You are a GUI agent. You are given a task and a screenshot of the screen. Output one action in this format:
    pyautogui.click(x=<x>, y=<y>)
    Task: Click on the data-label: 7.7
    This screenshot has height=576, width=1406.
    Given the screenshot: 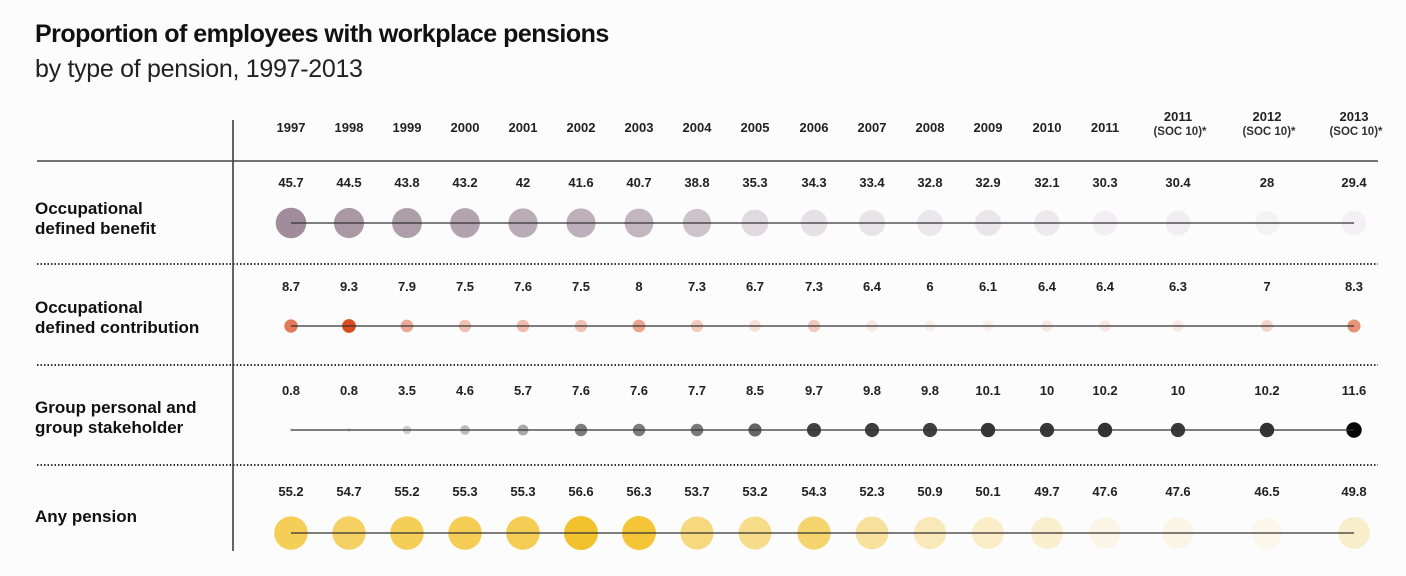 What is the action you would take?
    pyautogui.click(x=697, y=390)
    